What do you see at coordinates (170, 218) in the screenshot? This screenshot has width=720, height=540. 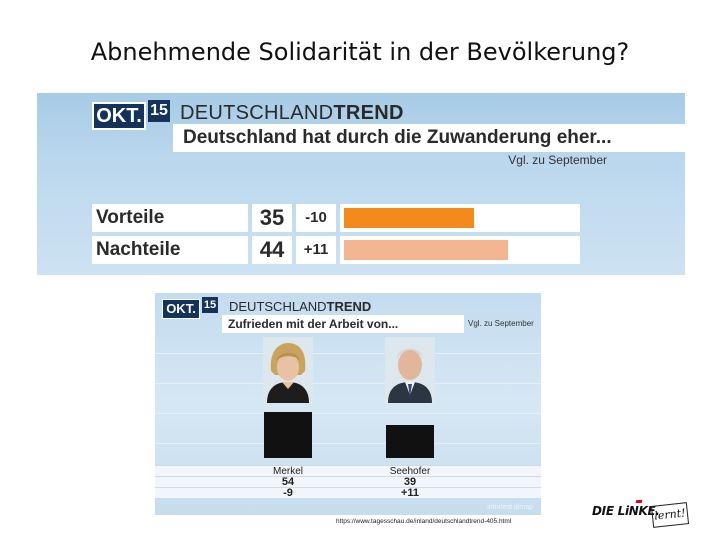 I see `row-label: Vorteile` at bounding box center [170, 218].